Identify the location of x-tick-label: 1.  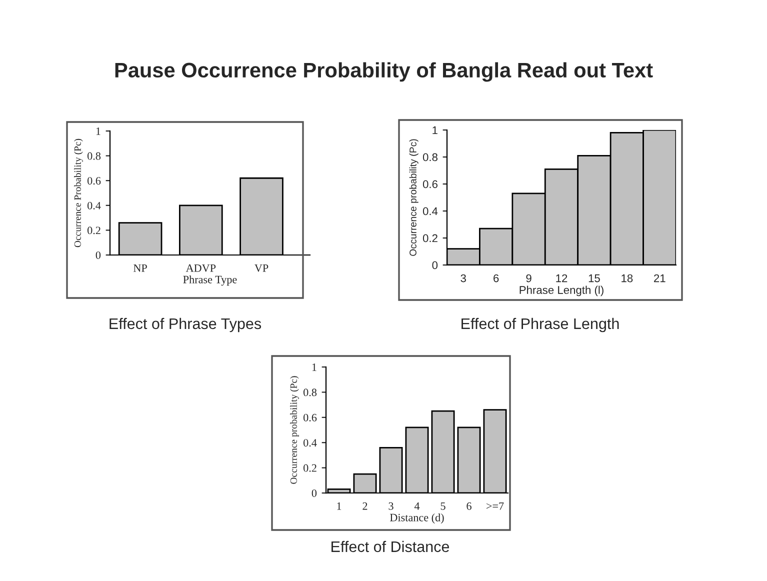
(339, 506).